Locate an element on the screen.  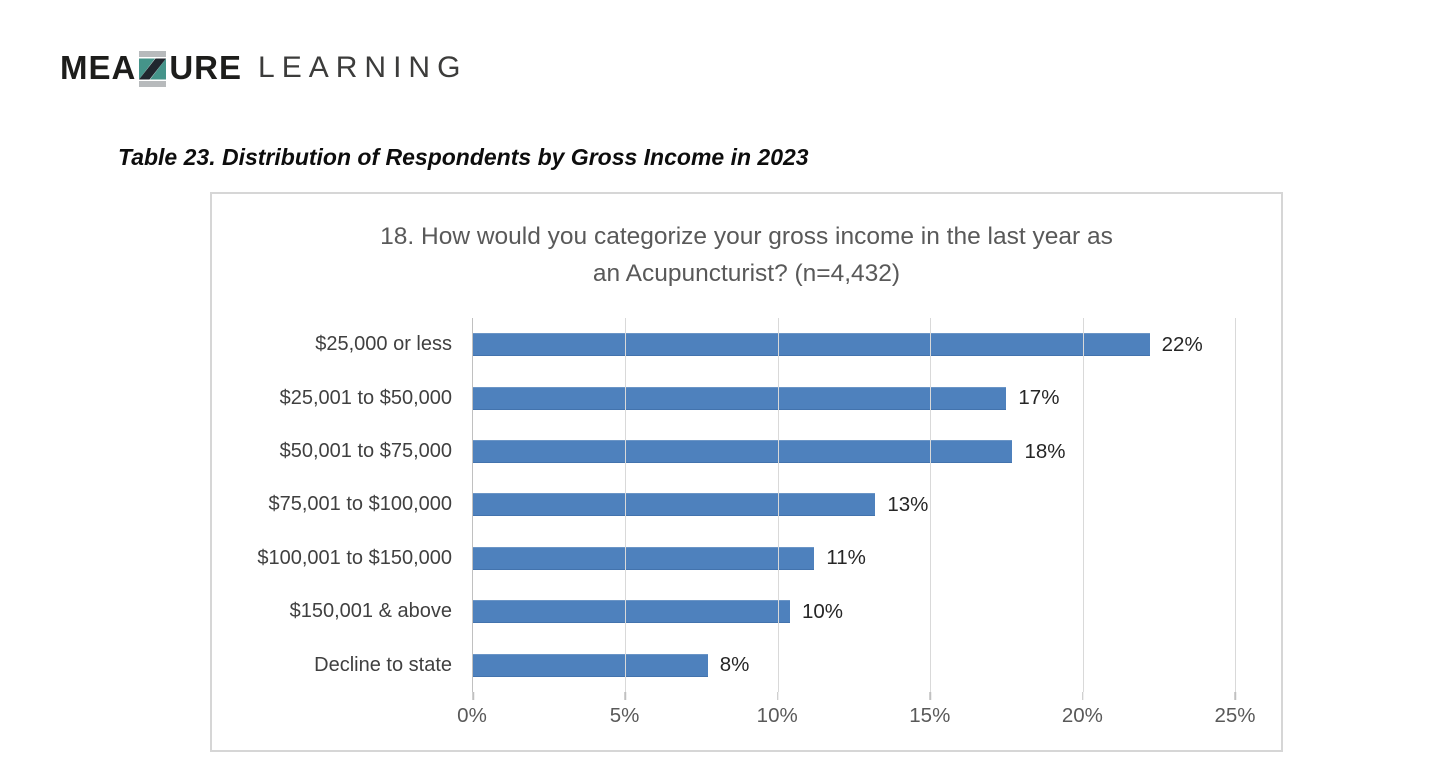
axis-tick-label: 10% is located at coordinates (777, 715).